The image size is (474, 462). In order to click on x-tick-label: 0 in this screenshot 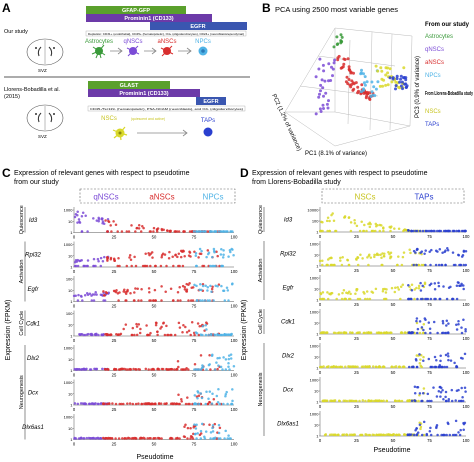, I will do `click(320, 236)`.